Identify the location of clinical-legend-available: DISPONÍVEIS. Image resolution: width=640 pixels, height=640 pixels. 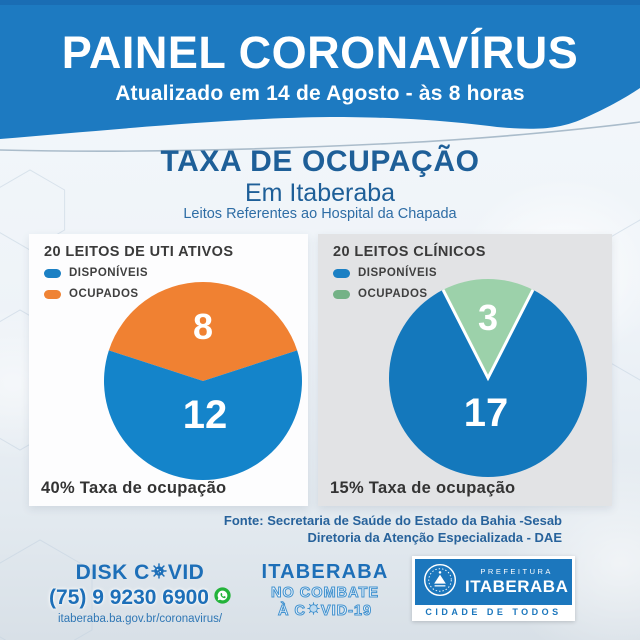
(385, 273).